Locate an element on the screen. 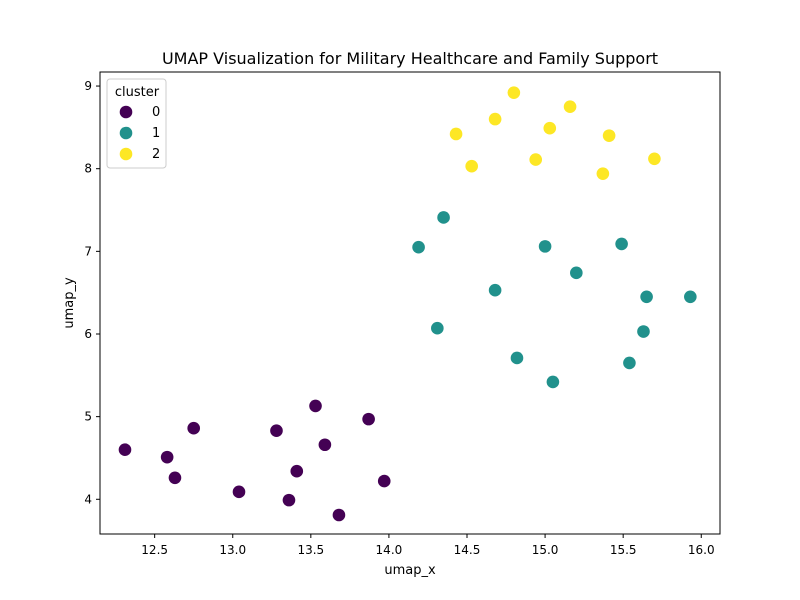  legend: cluster 0 1 2 is located at coordinates (136, 123).